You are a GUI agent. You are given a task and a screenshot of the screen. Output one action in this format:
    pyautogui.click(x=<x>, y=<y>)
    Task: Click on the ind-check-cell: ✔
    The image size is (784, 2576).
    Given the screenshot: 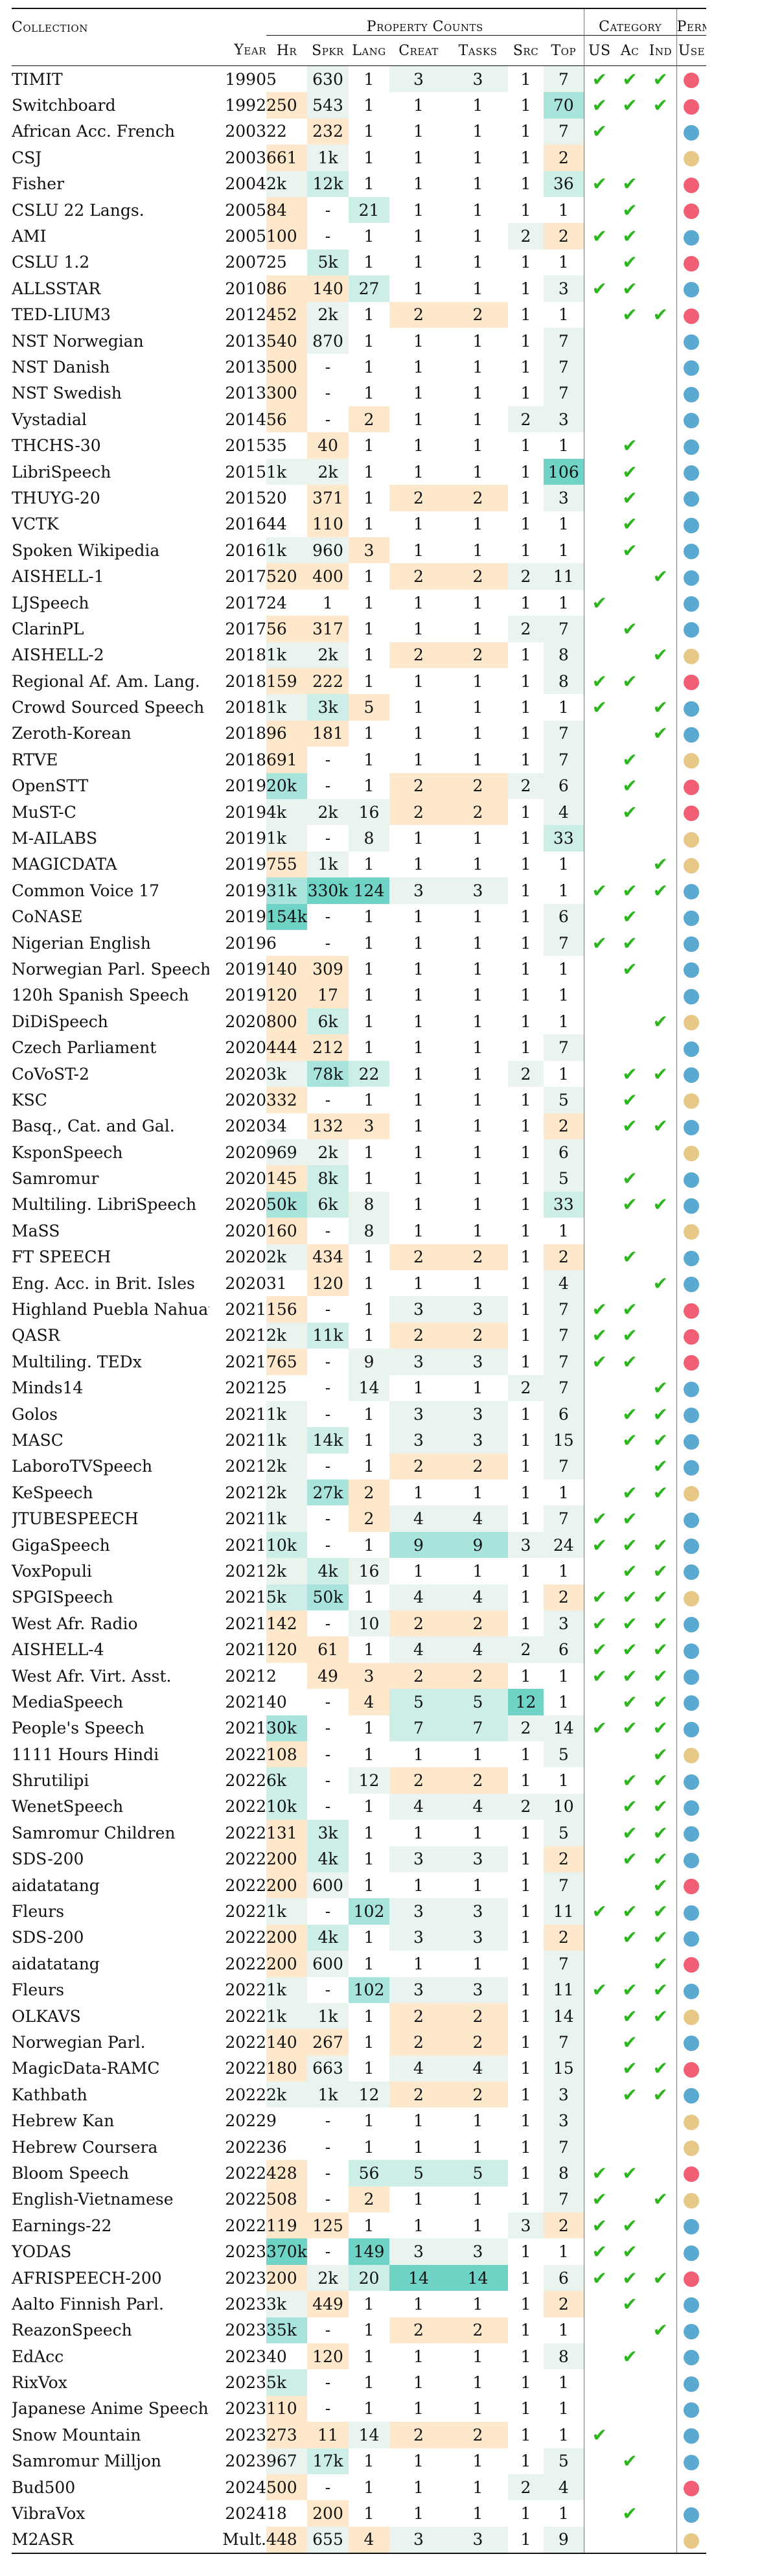 What is the action you would take?
    pyautogui.click(x=660, y=1702)
    